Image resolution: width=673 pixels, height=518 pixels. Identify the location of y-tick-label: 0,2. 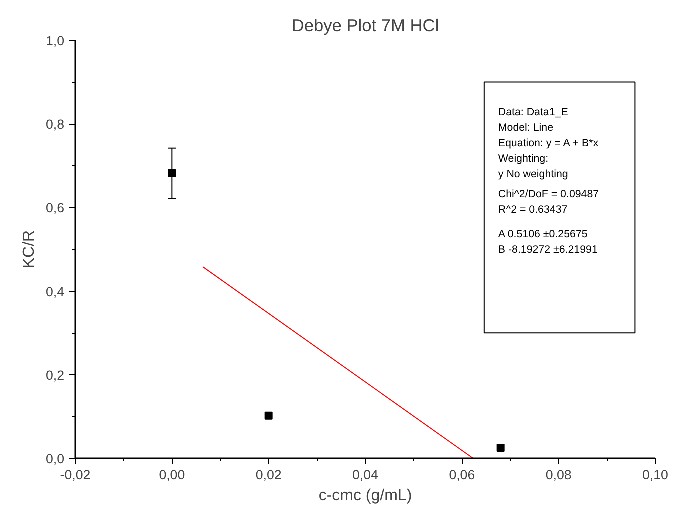
(55, 375).